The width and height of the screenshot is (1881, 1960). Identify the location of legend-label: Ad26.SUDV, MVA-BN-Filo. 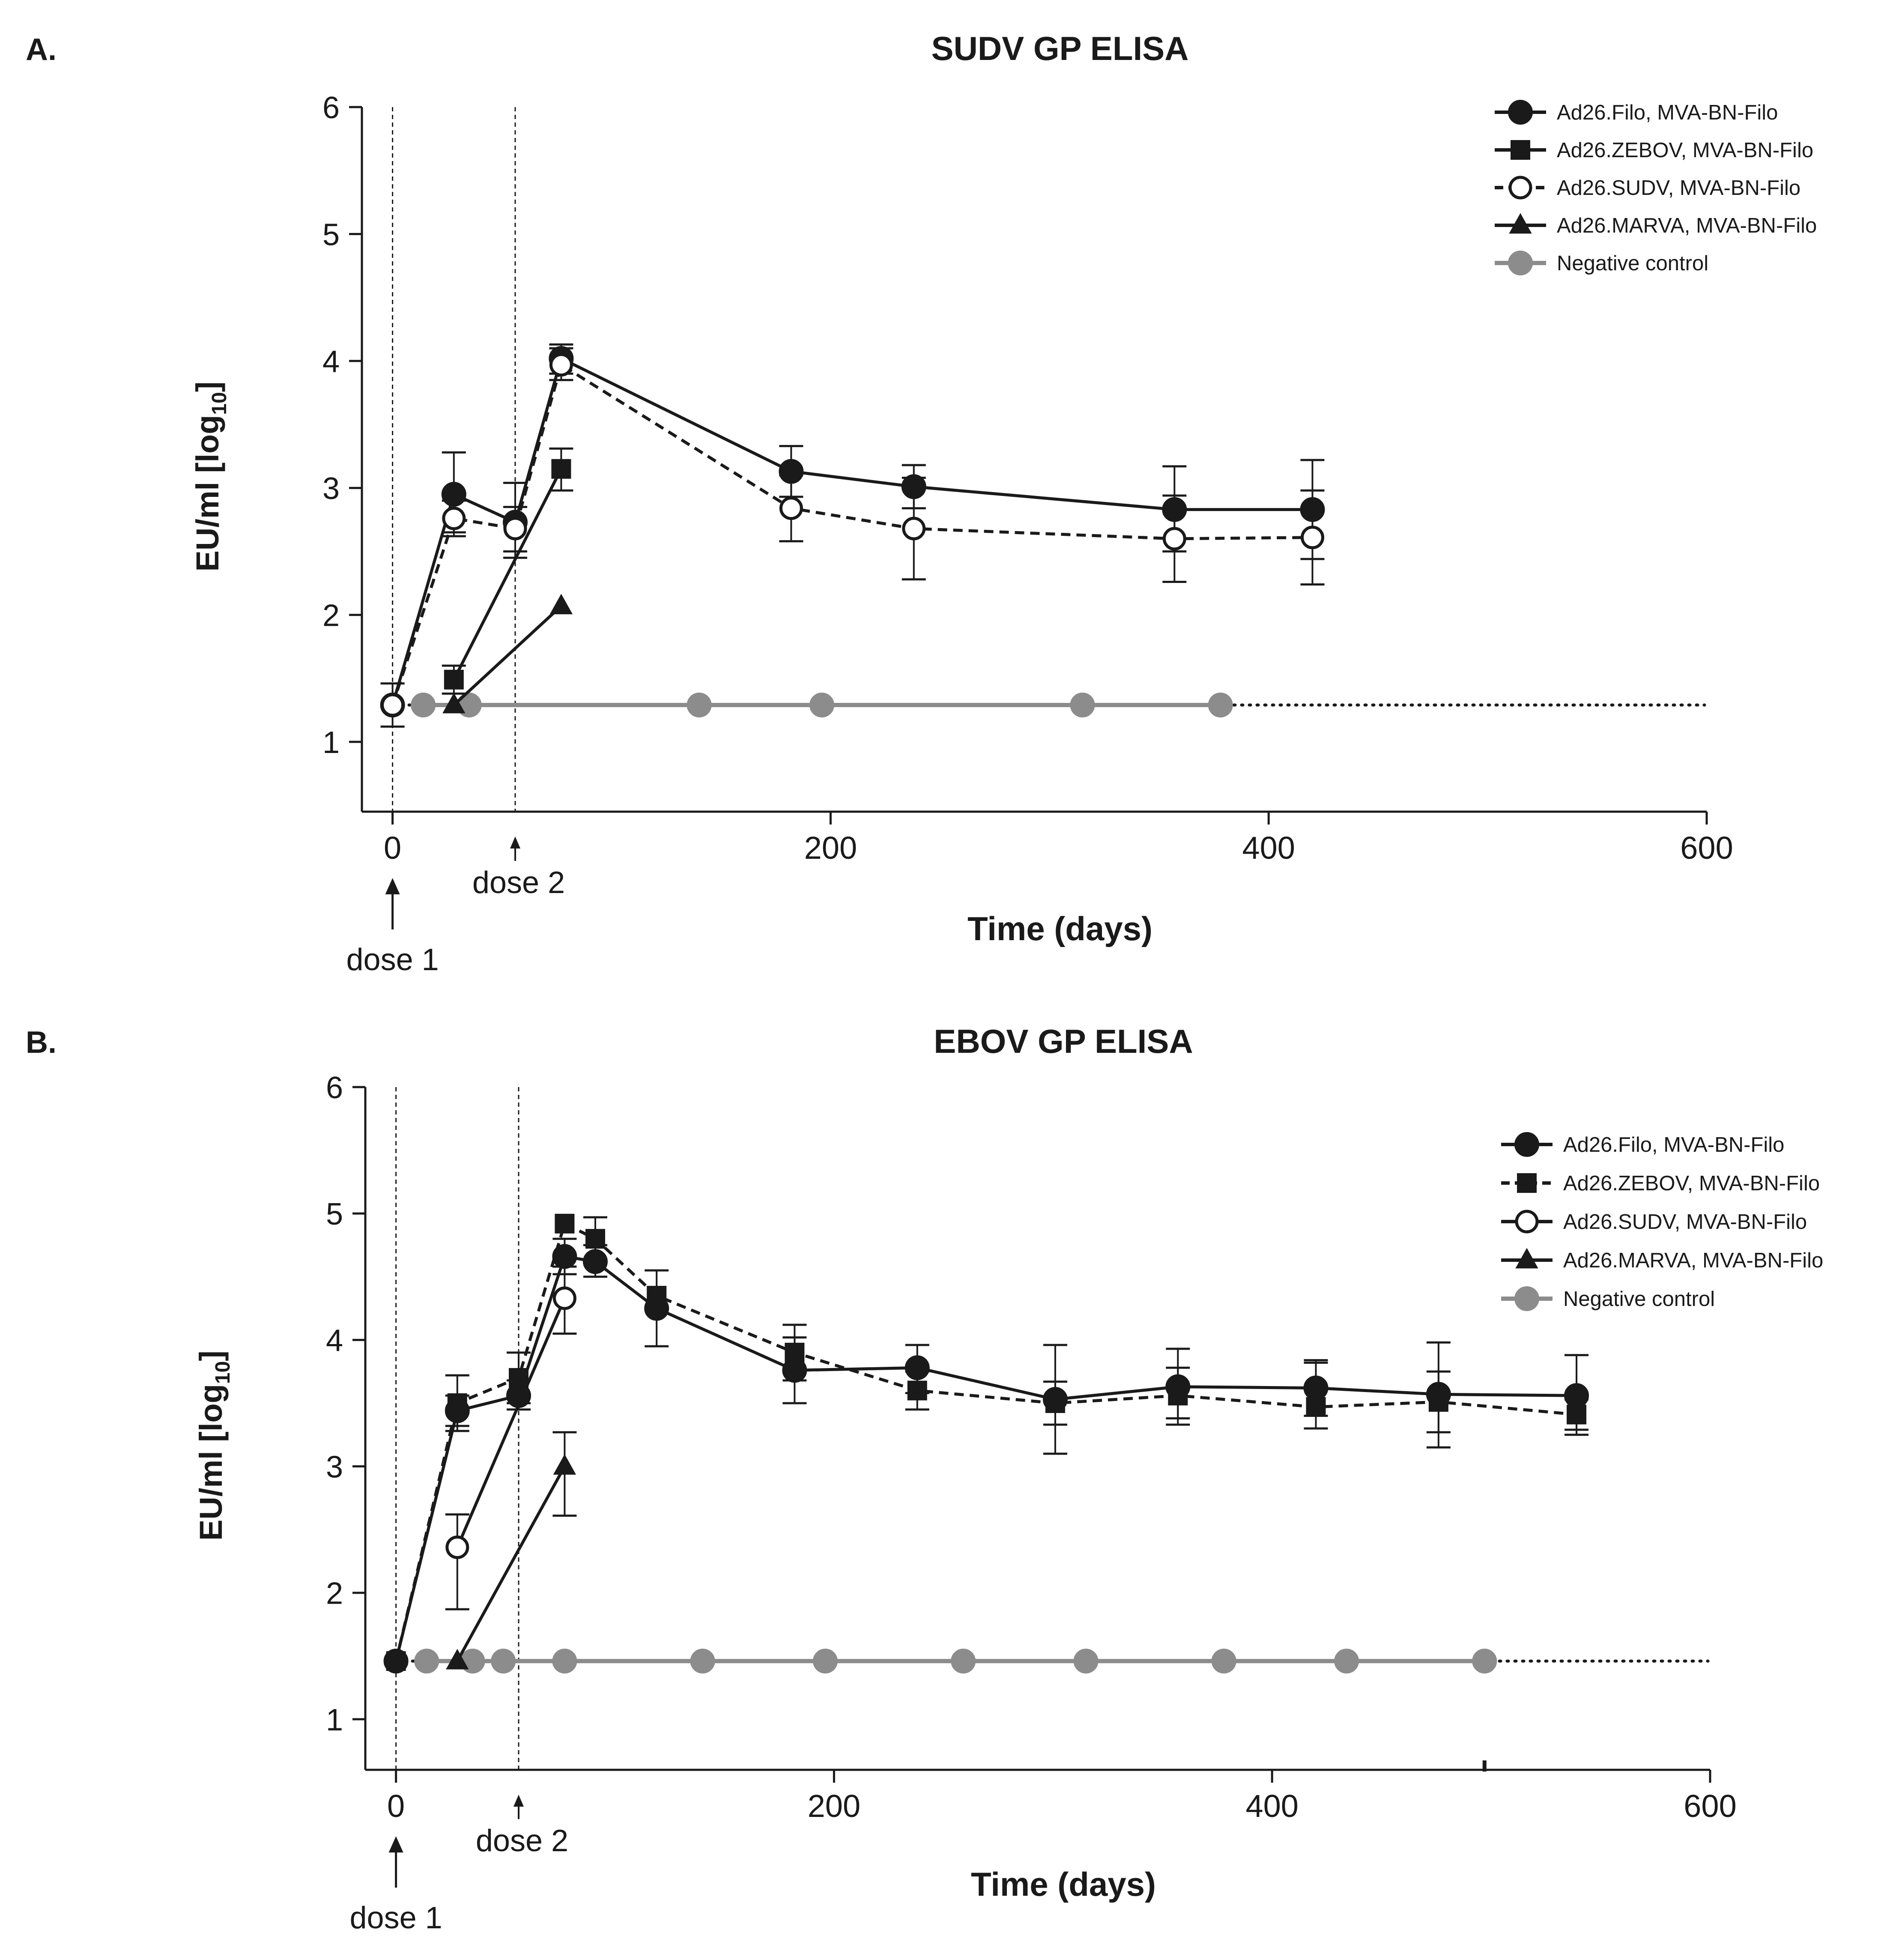
(1679, 188).